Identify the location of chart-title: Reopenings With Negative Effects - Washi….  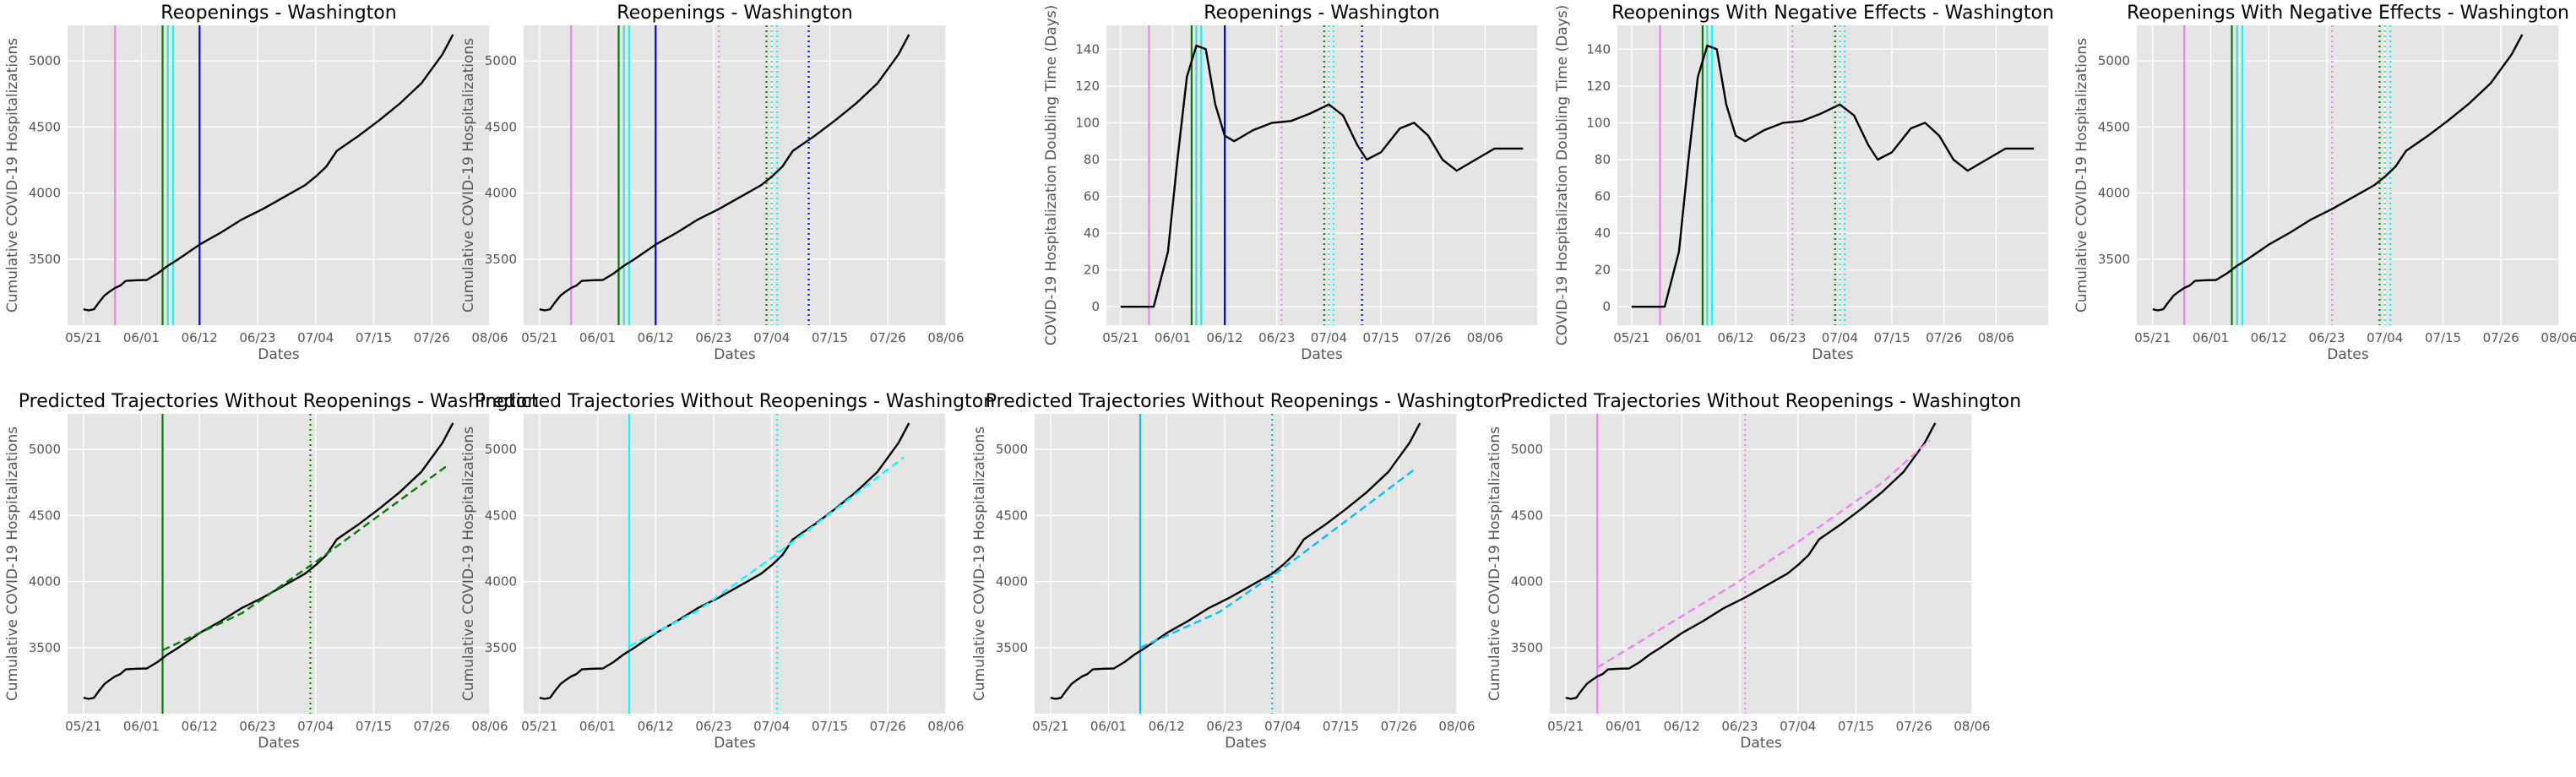
(1832, 13).